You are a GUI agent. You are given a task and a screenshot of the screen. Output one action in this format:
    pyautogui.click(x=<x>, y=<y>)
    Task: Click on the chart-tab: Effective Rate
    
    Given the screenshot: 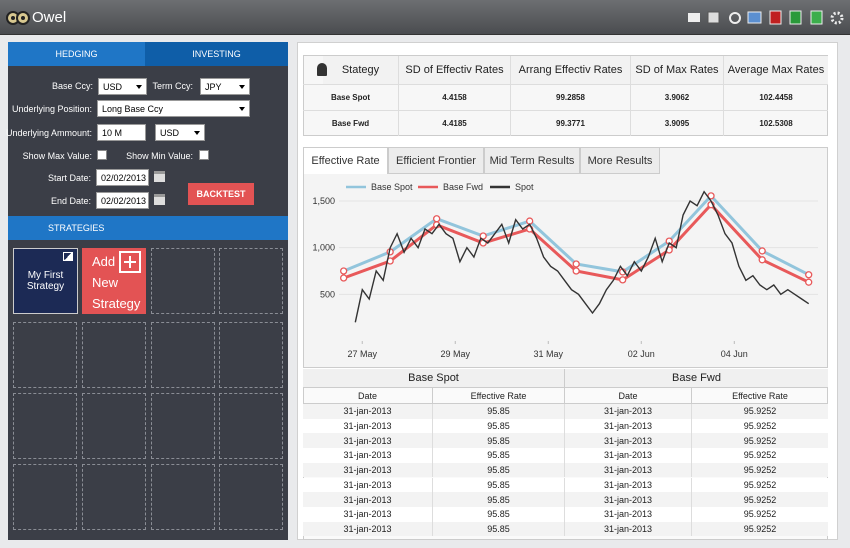 What is the action you would take?
    pyautogui.click(x=345, y=160)
    